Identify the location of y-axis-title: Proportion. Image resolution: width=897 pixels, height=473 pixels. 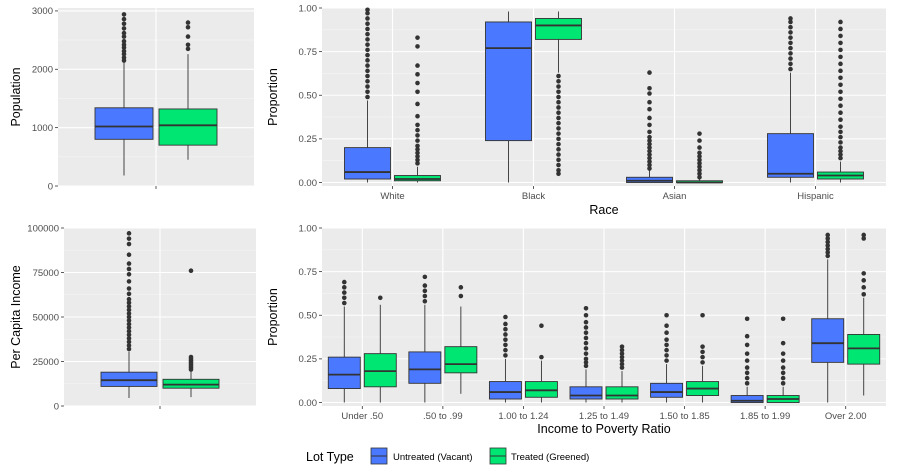
(273, 97).